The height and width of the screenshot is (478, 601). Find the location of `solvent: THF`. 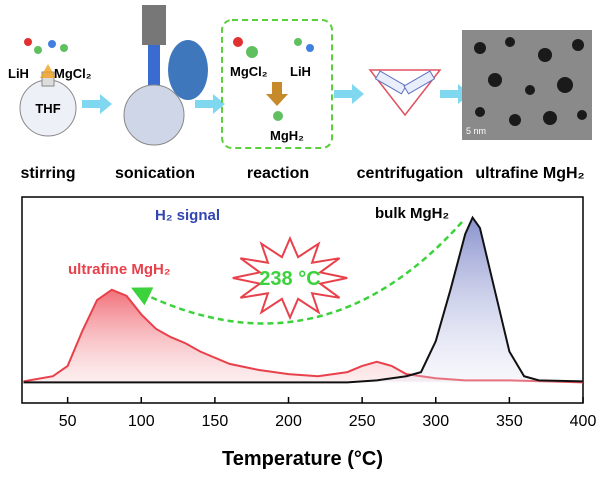

solvent: THF is located at coordinates (47, 108).